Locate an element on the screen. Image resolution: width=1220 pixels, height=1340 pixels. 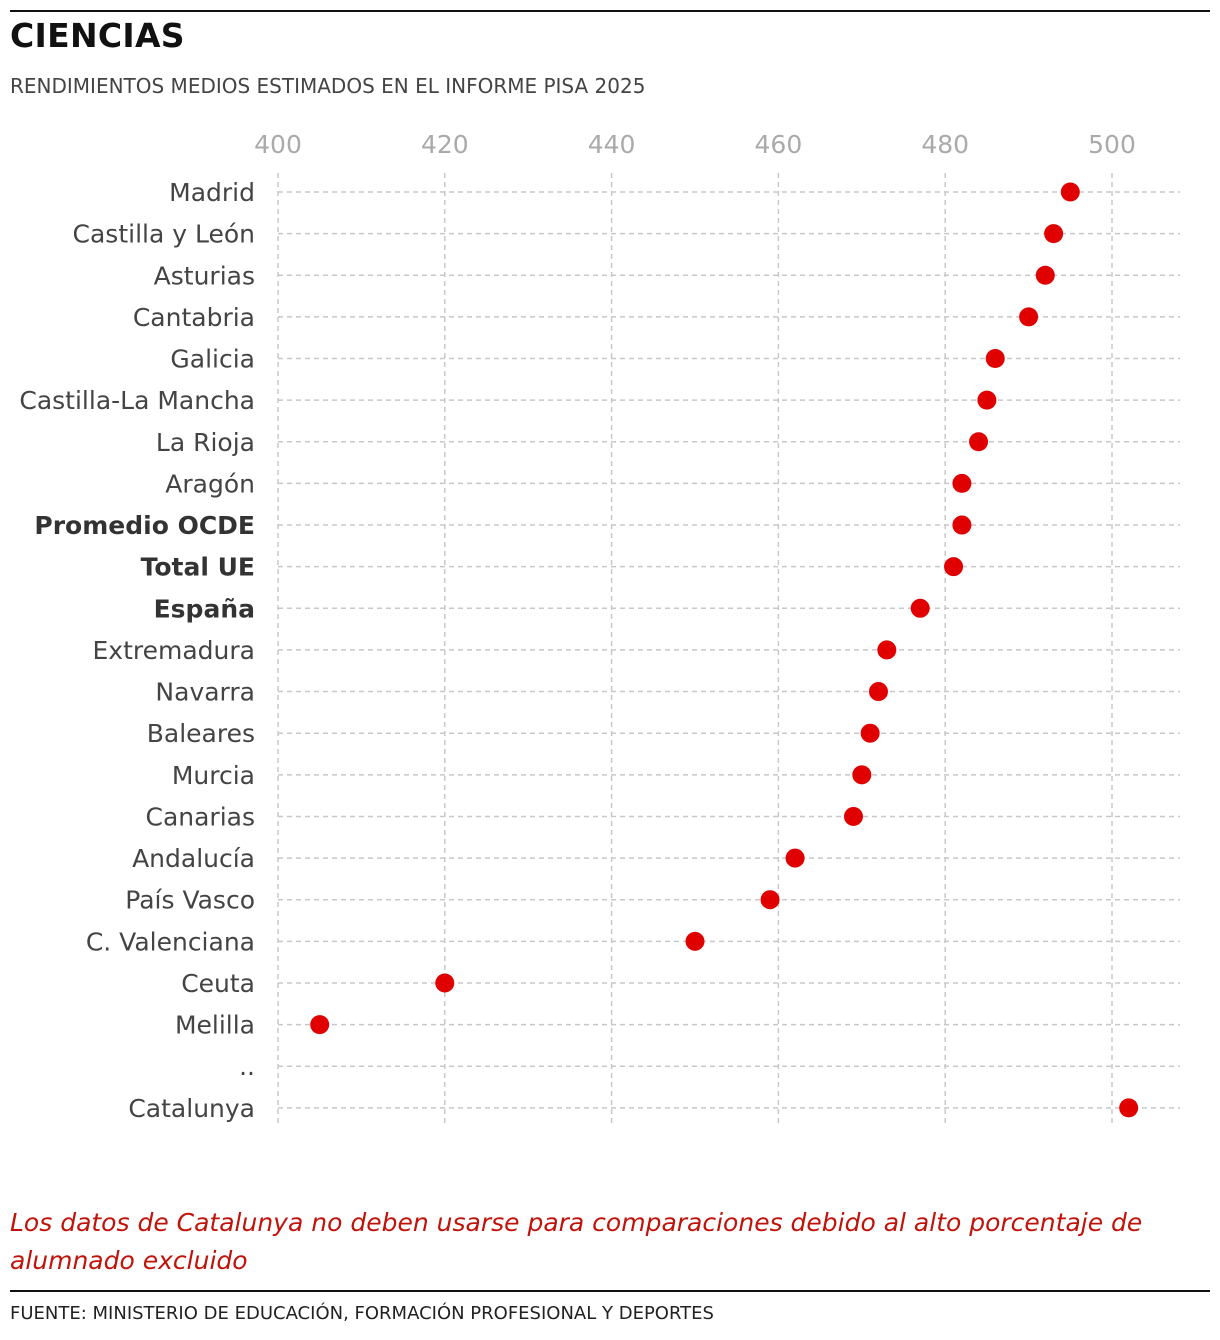
category-label: Asturias is located at coordinates (204, 275).